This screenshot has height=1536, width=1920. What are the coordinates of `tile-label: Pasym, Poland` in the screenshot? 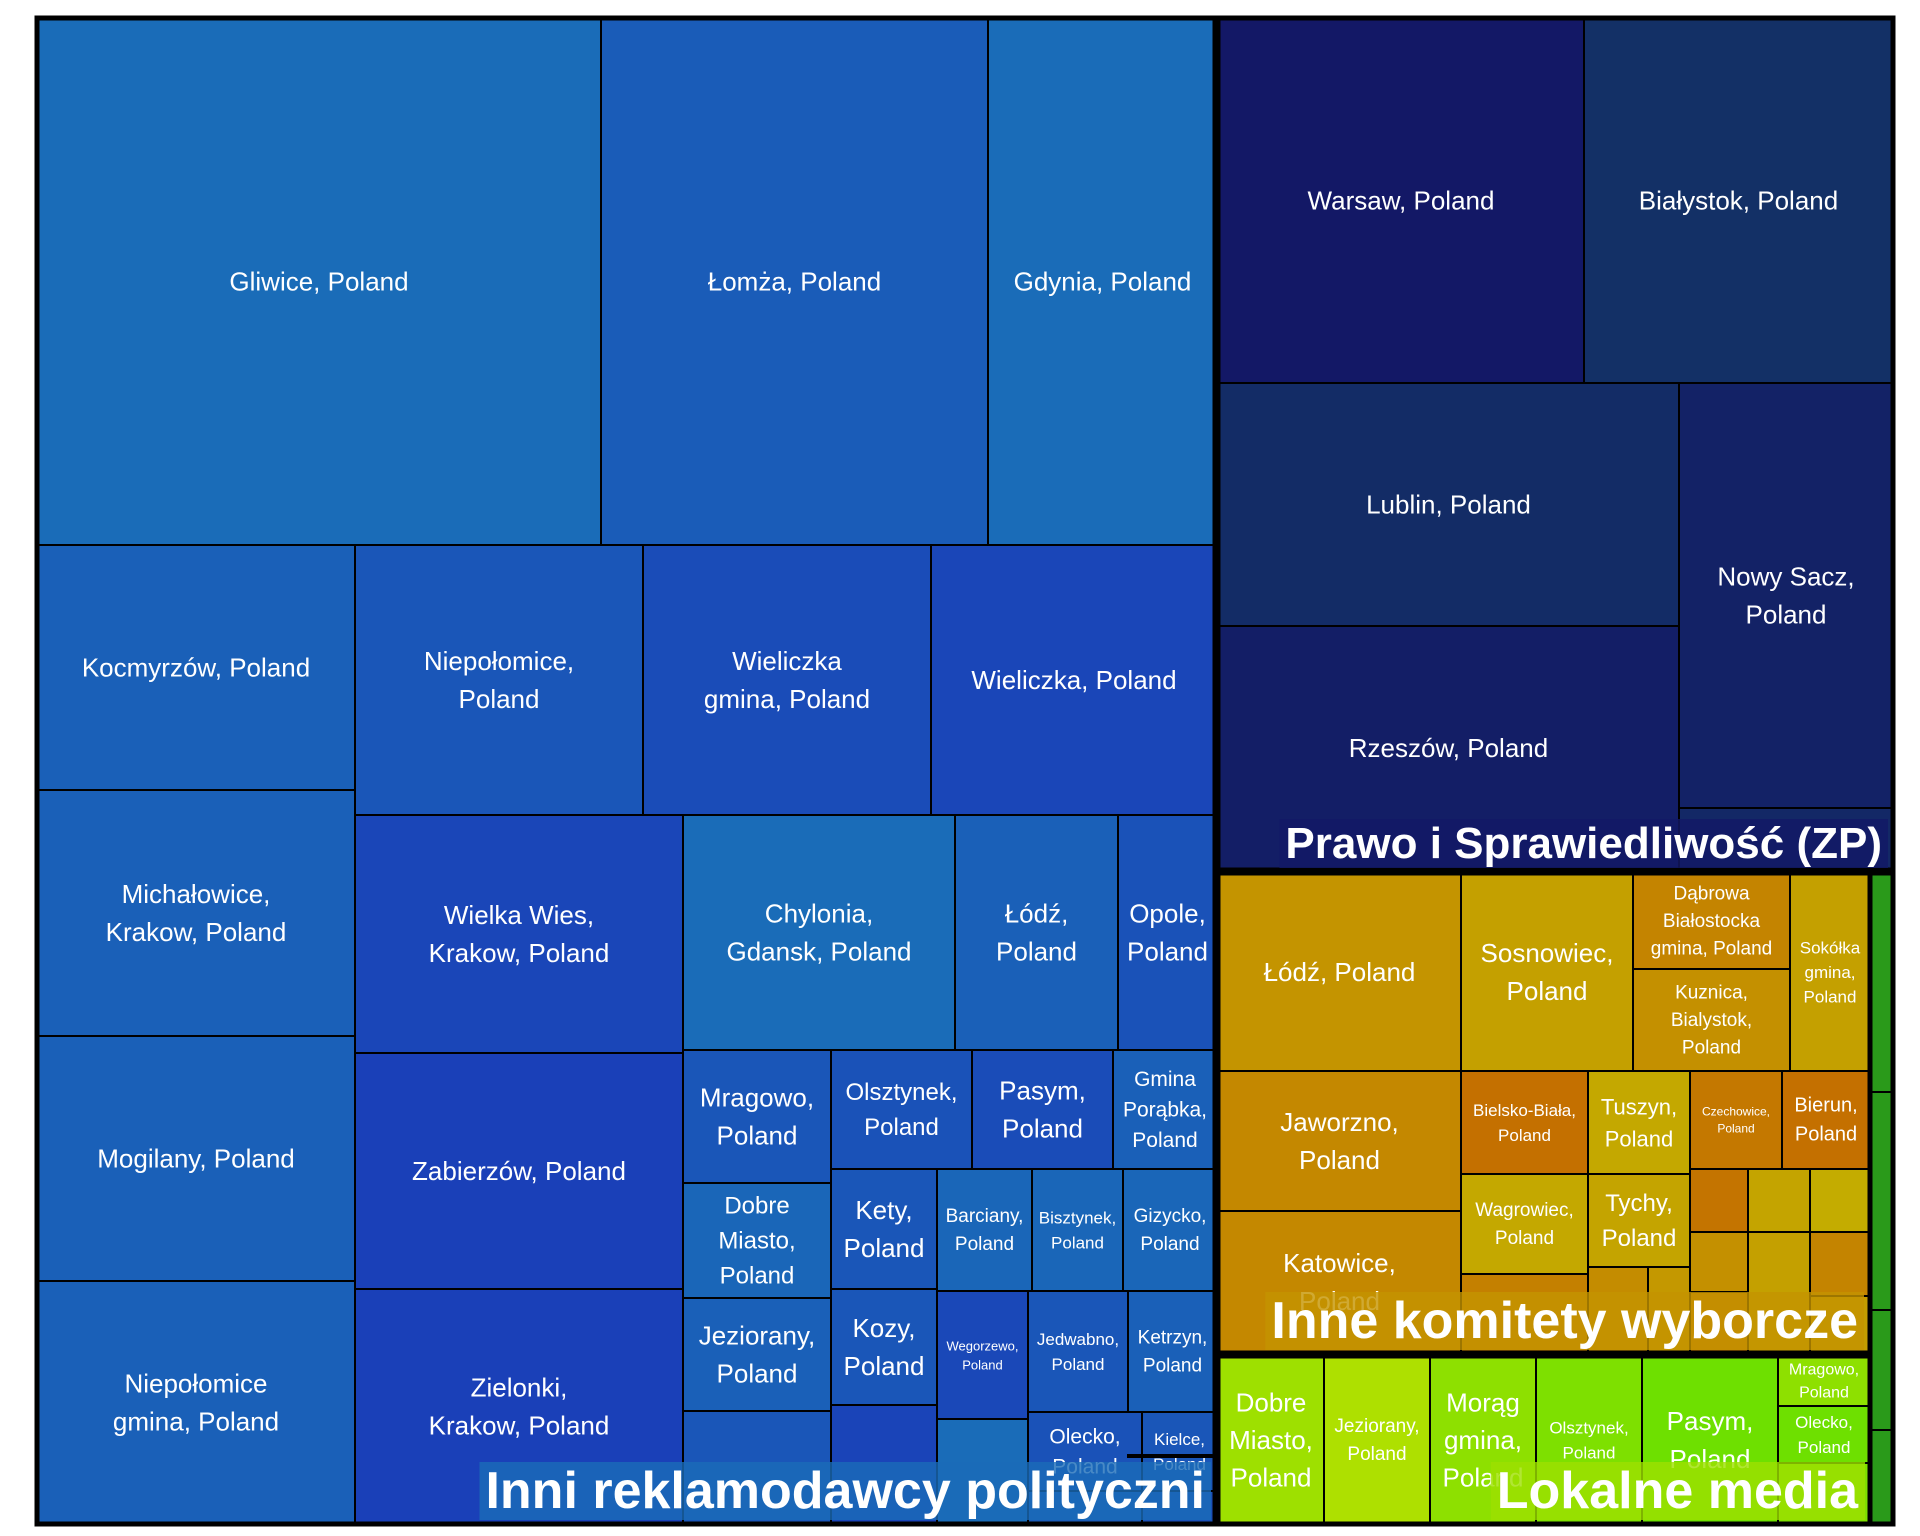 It's located at (1042, 1110).